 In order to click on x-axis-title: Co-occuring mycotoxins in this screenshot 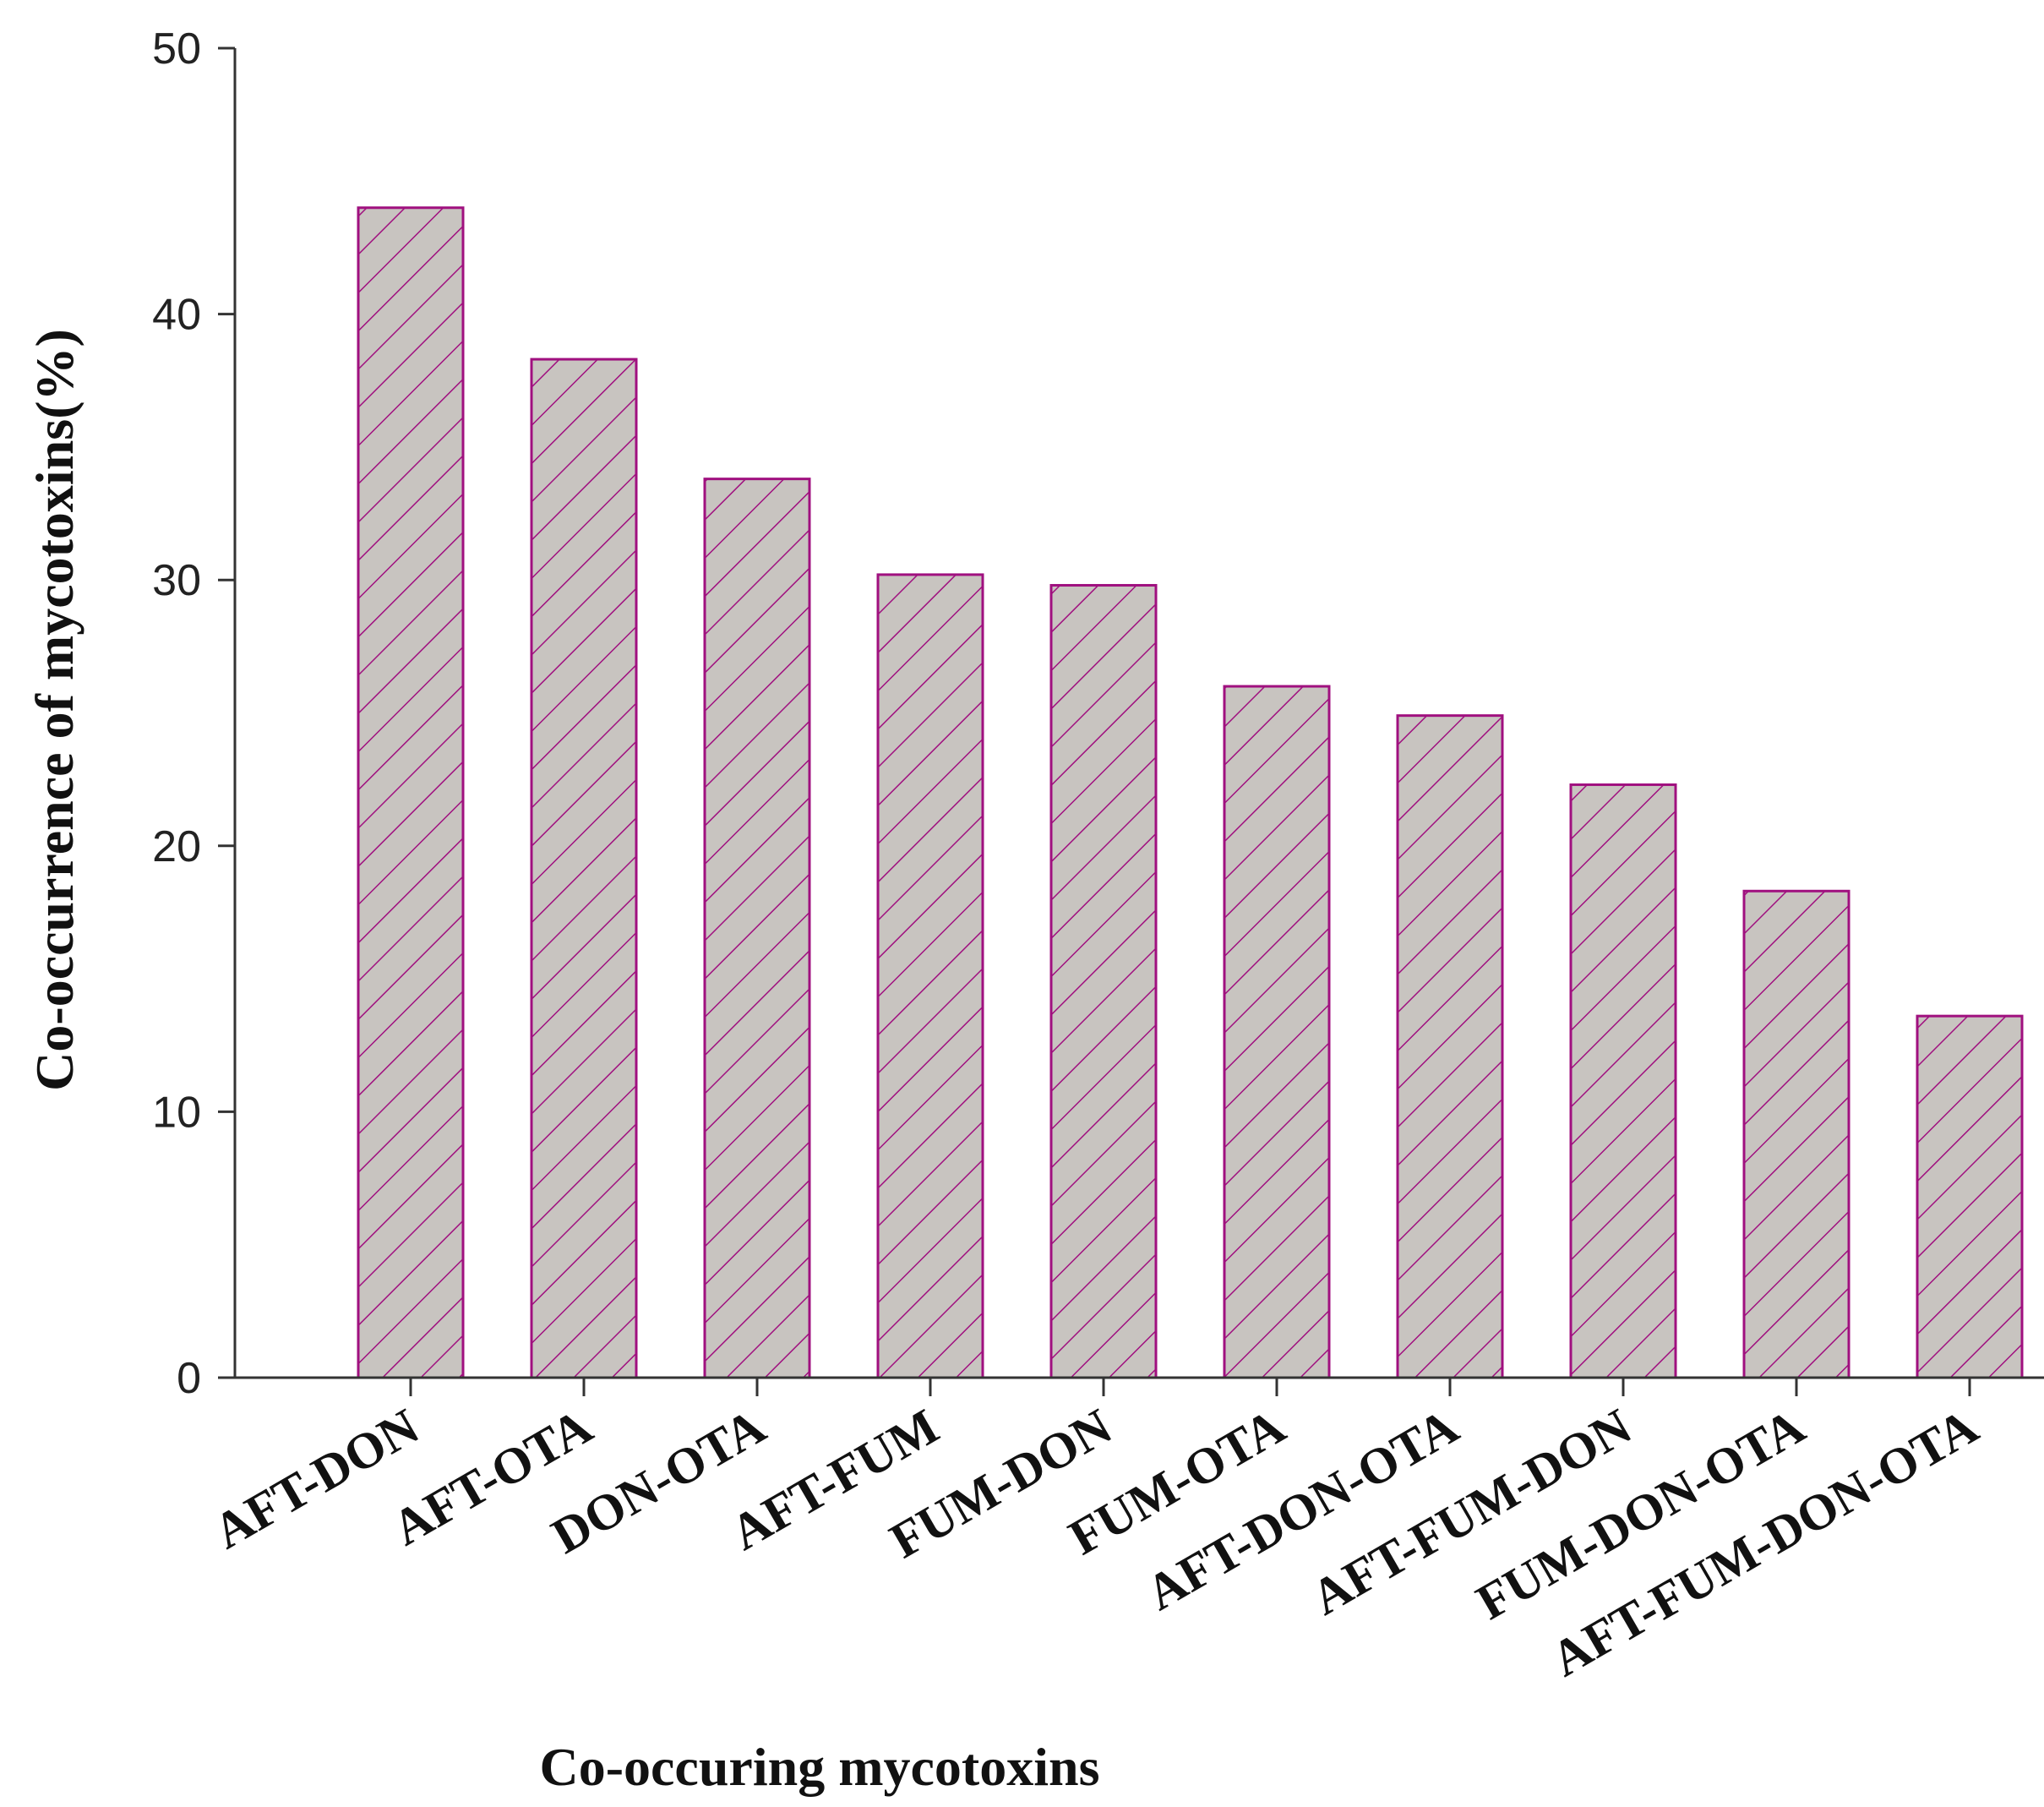, I will do `click(819, 1767)`.